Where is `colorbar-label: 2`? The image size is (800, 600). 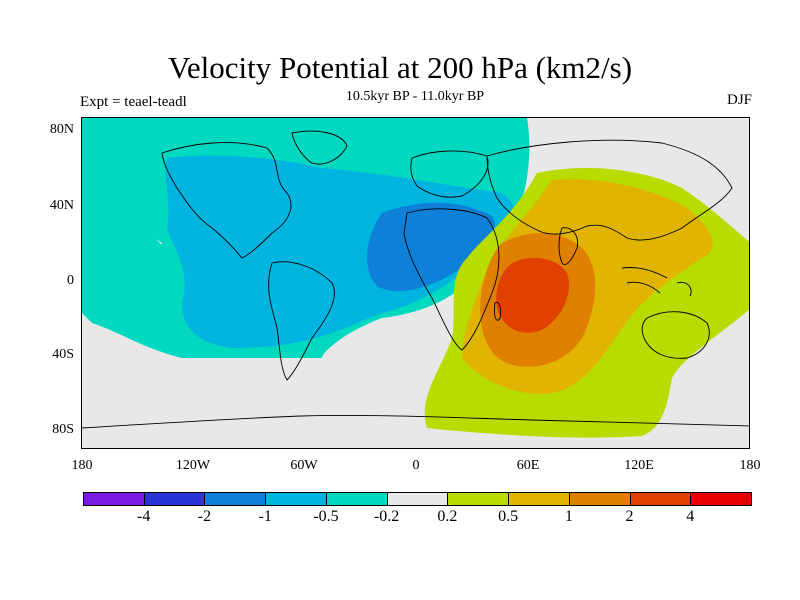 colorbar-label: 2 is located at coordinates (629, 516).